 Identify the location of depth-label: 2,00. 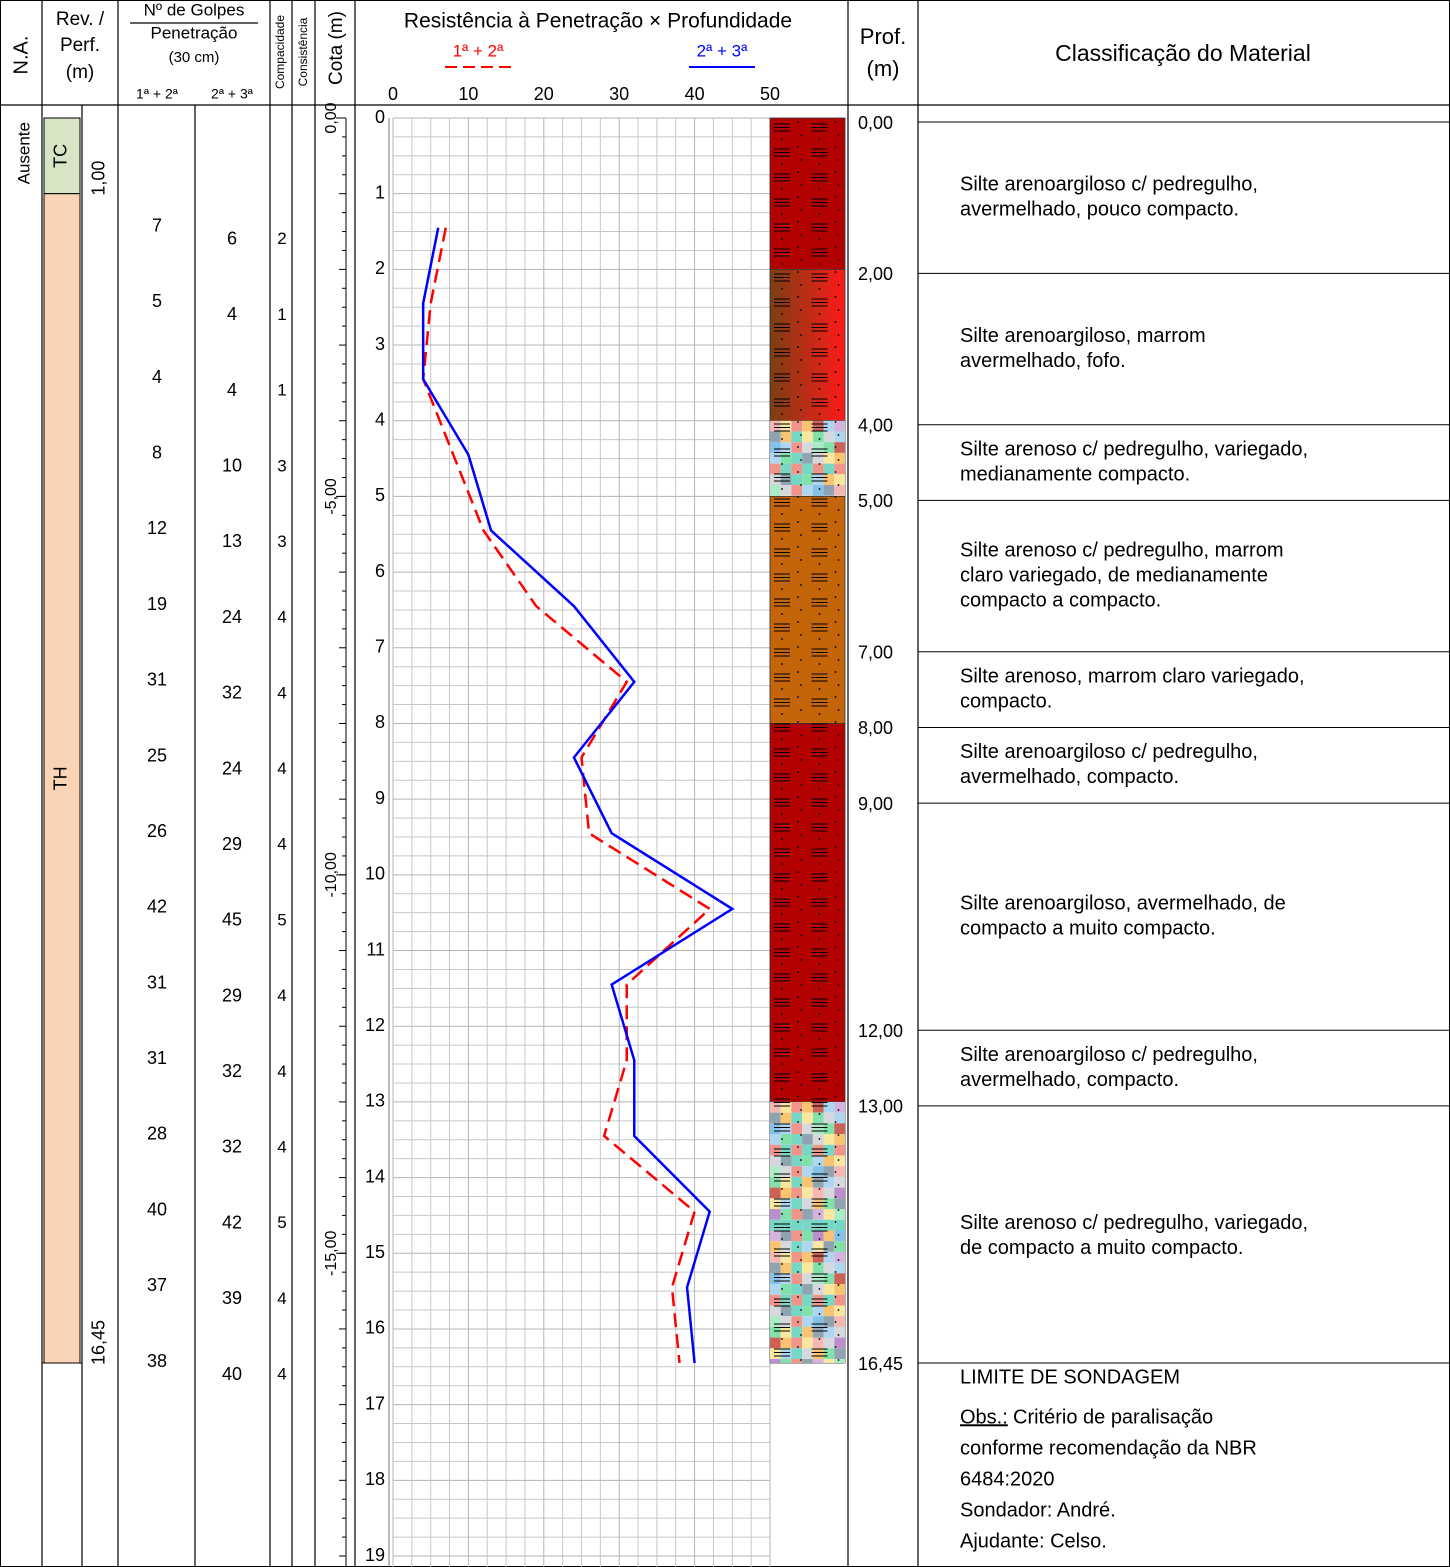
(875, 274).